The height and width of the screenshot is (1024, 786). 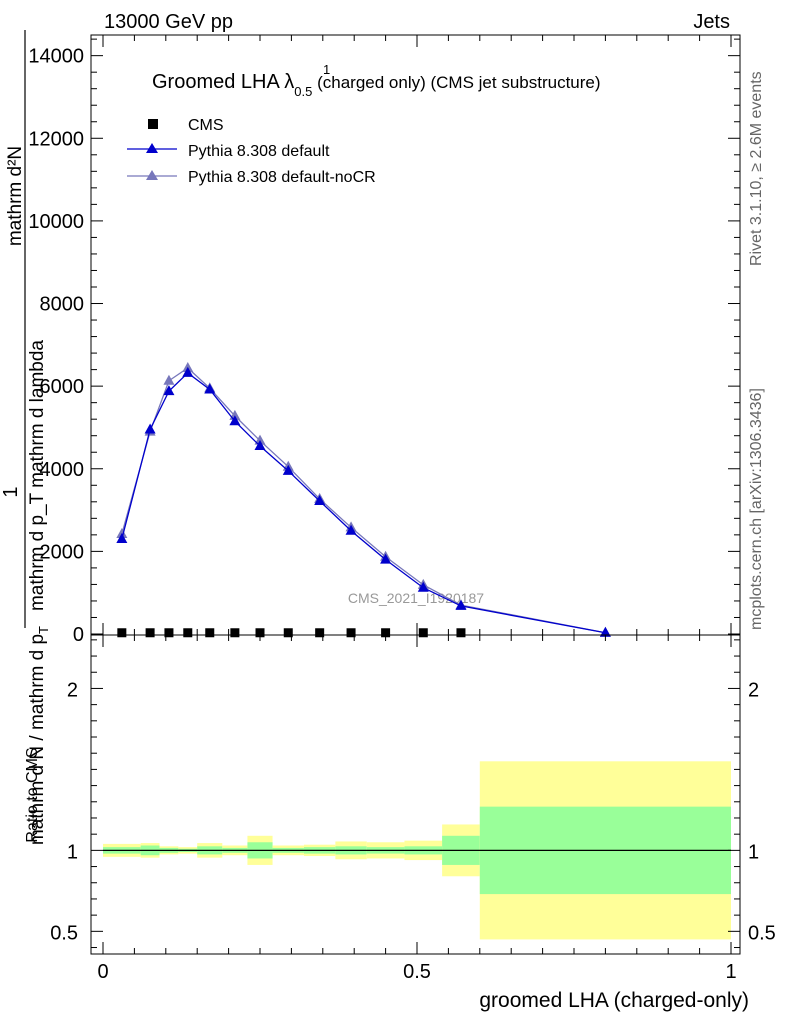 I want to click on main-ytick-label: 6000, so click(x=62, y=387).